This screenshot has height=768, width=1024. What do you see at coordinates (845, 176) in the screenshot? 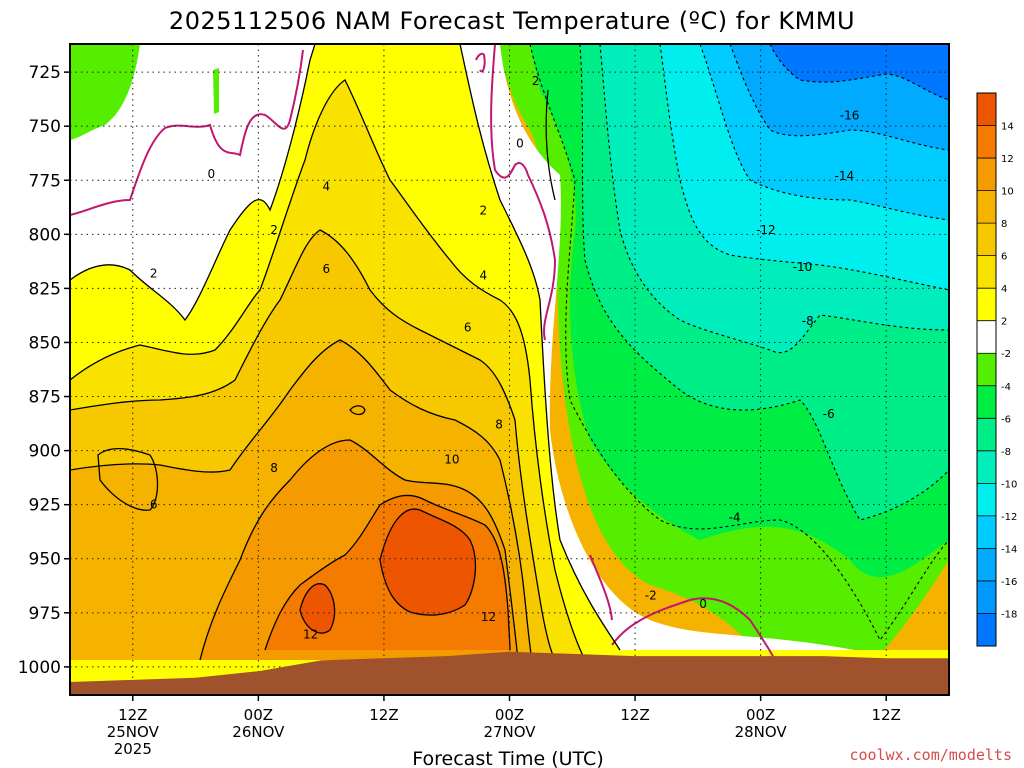
I see `contour-label: -14` at bounding box center [845, 176].